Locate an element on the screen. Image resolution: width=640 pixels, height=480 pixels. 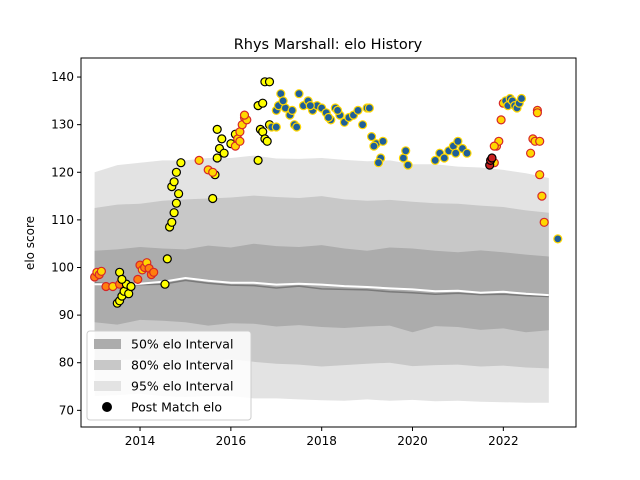
legend-box is located at coordinates (169, 375).